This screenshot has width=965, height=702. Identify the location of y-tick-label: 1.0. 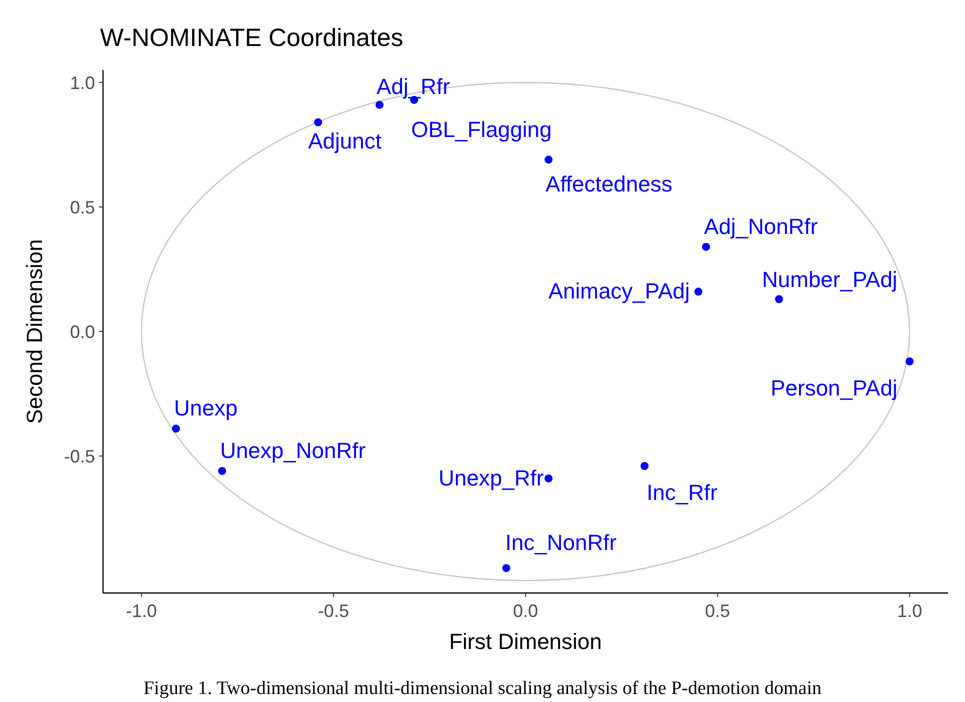
(82, 82).